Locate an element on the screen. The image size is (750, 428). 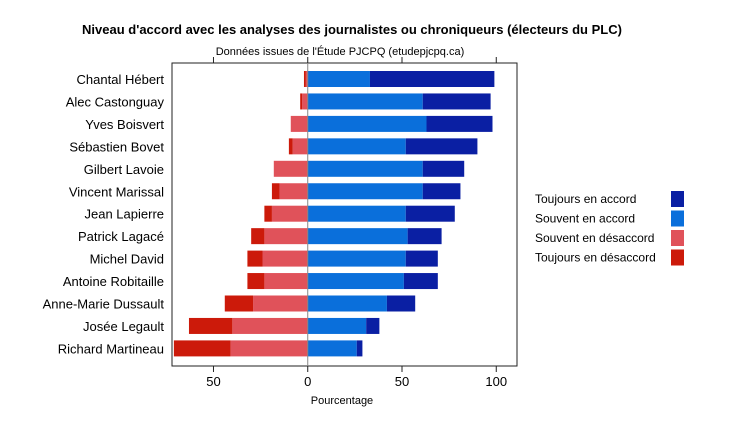
bar-souvent-en-accord-richard-martineau is located at coordinates (332, 348).